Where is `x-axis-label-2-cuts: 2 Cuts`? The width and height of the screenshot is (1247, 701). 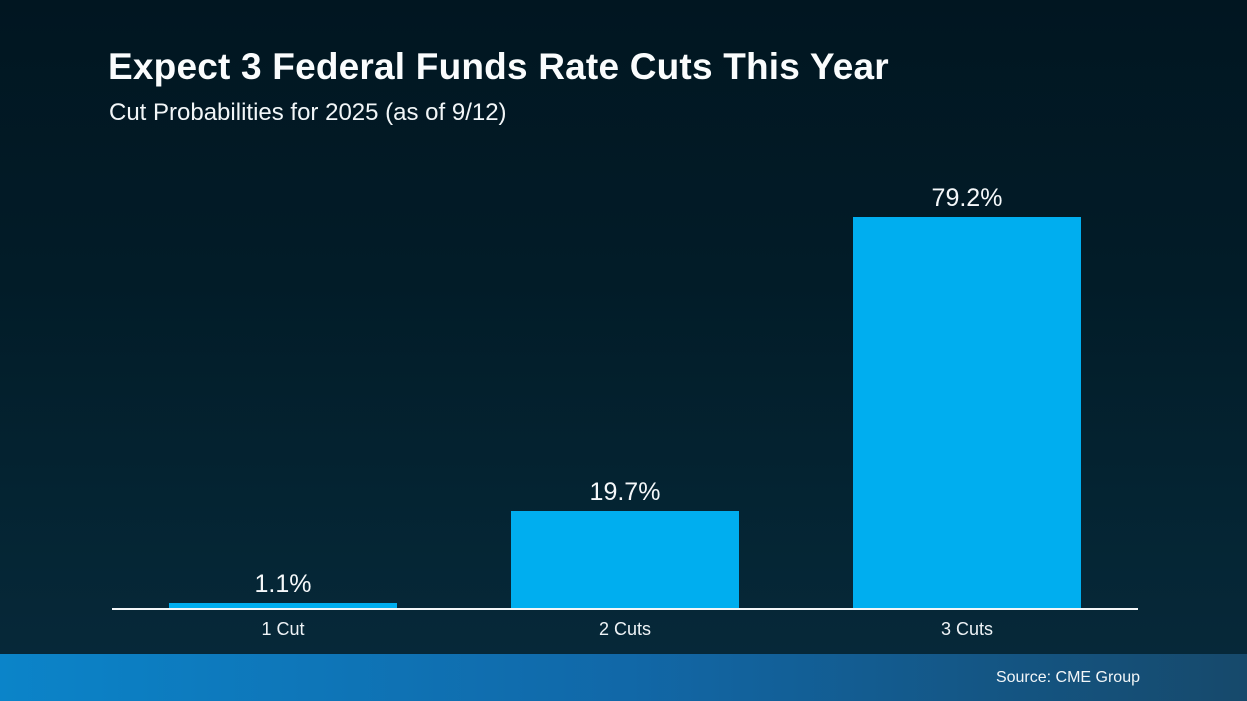
x-axis-label-2-cuts: 2 Cuts is located at coordinates (625, 629).